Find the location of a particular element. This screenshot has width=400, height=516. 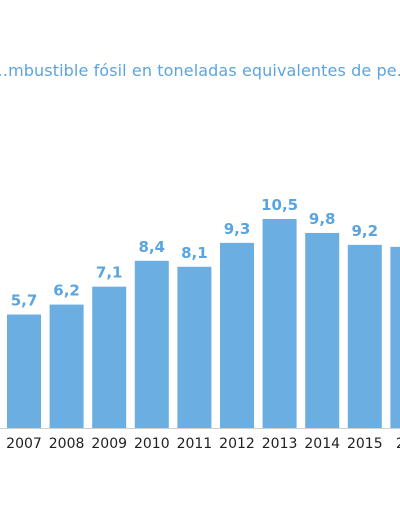

bar-2007 is located at coordinates (24, 371).